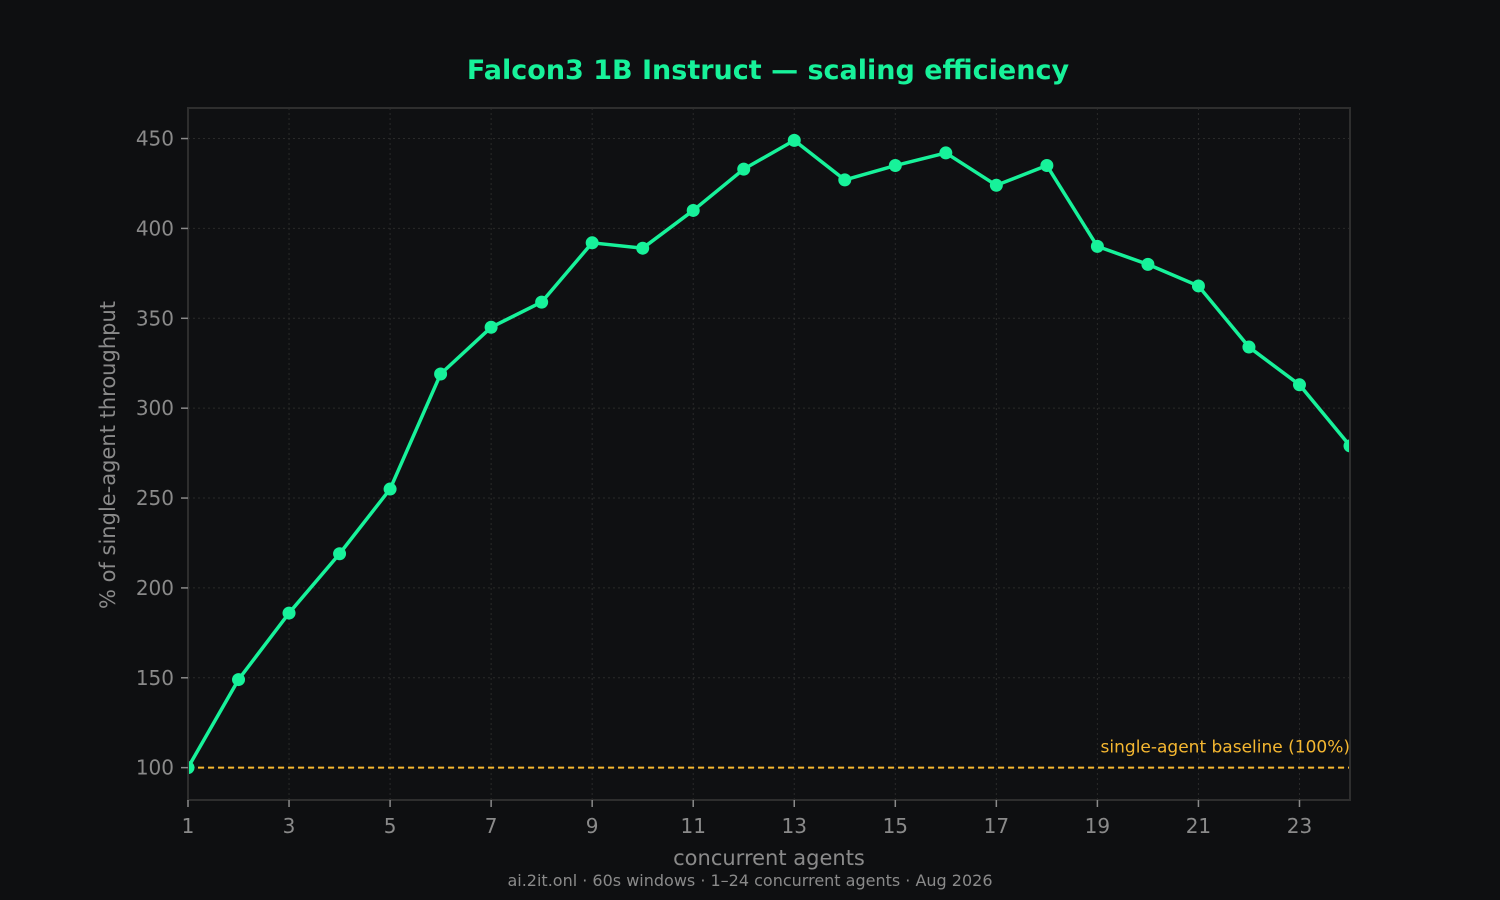 The width and height of the screenshot is (1500, 900). Describe the element at coordinates (1225, 748) in the screenshot. I see `baseline-label: single-agent baseline (100%)` at that location.